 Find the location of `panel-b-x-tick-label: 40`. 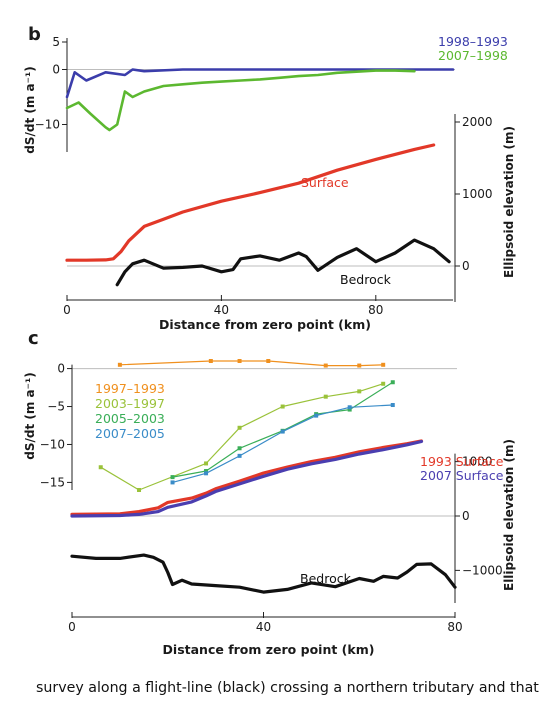

panel-b-x-tick-label: 40 is located at coordinates (221, 310).